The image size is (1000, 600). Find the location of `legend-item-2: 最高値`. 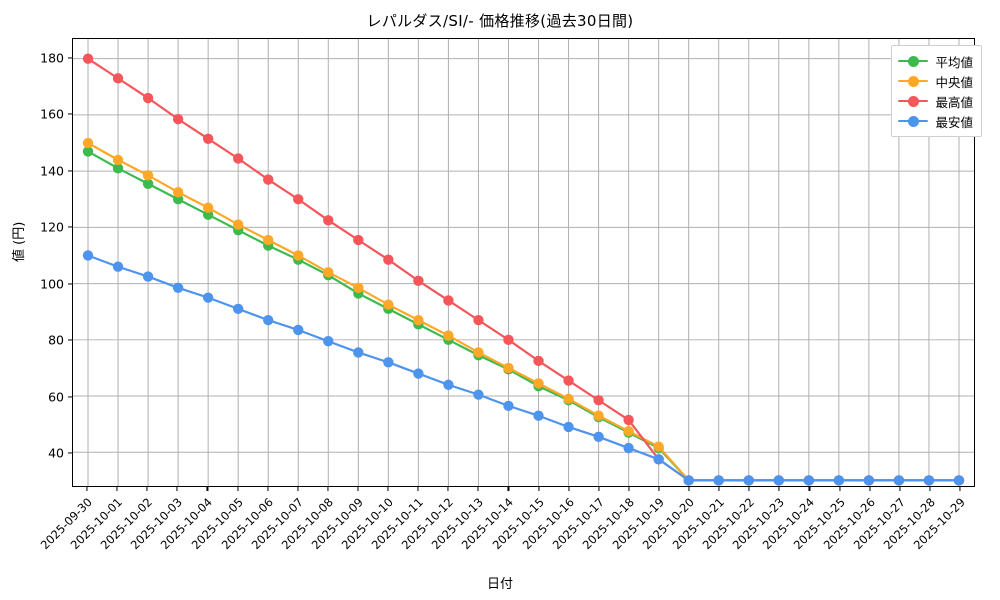

legend-item-2: 最高値 is located at coordinates (935, 101).